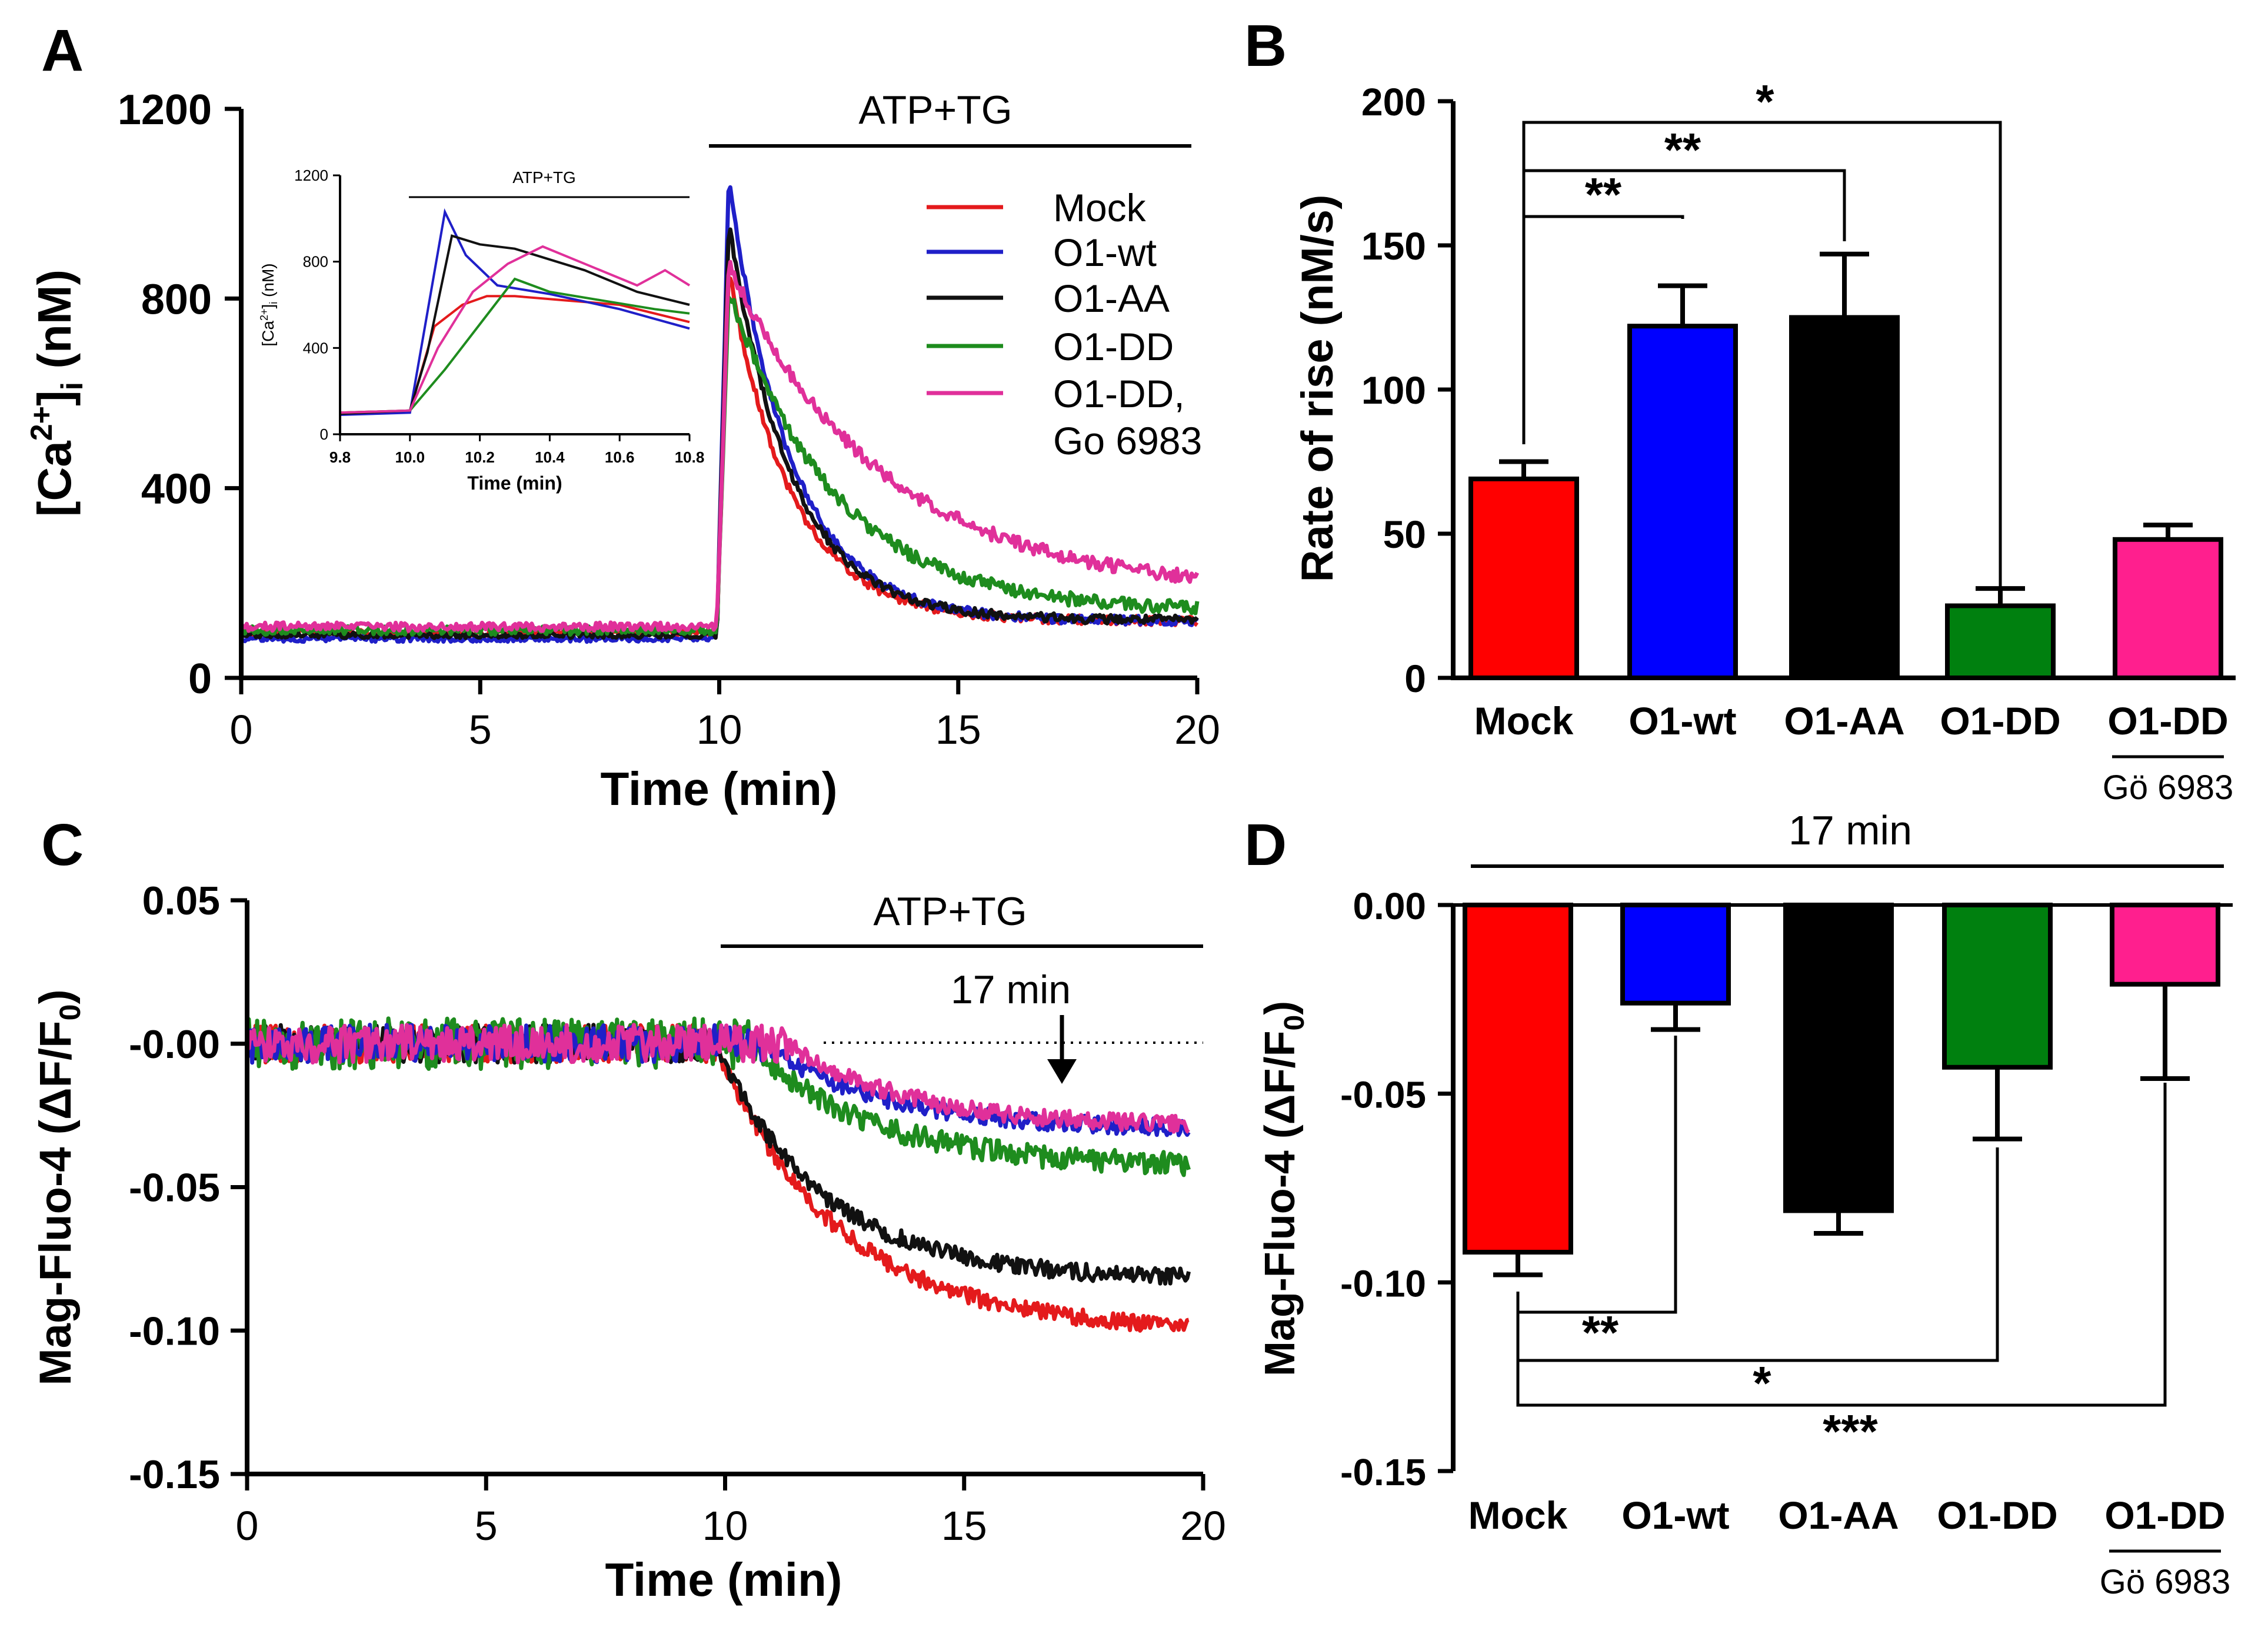 The width and height of the screenshot is (2268, 1637). Describe the element at coordinates (179, 394) in the screenshot. I see `panel-a-y-ticks: 0 400 800 1200` at that location.